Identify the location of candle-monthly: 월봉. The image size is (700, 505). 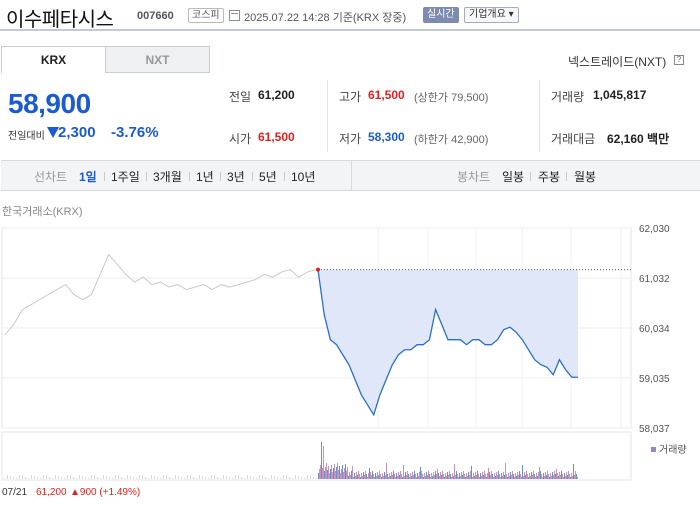
(585, 177).